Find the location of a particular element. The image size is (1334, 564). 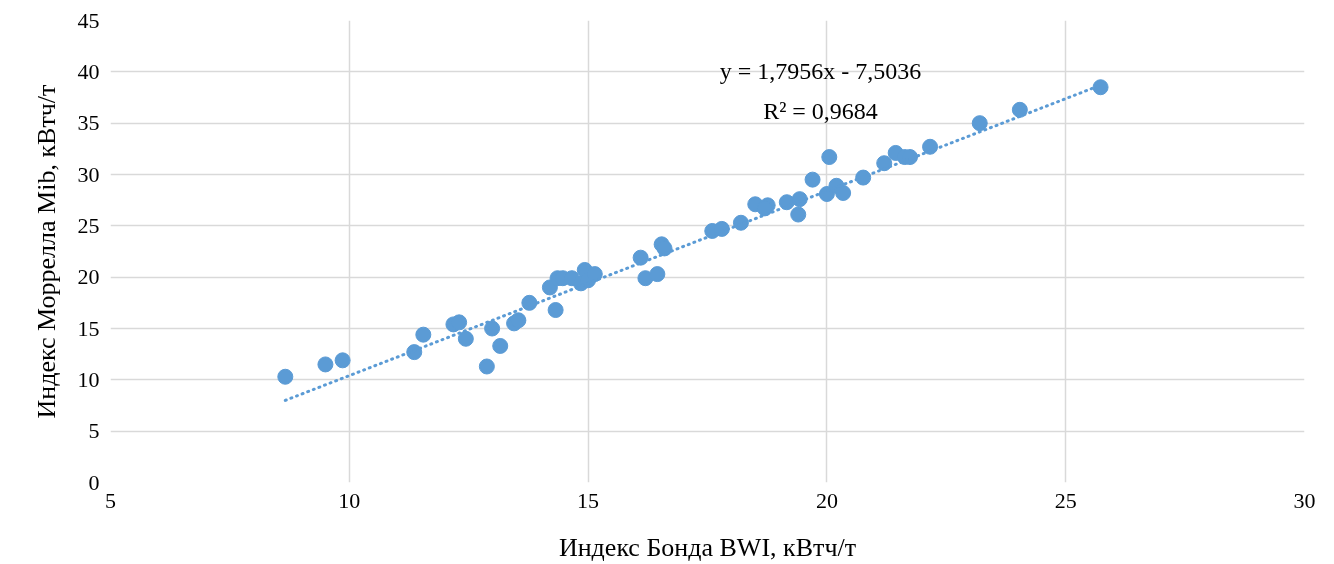

y-tick-label: 20 is located at coordinates (88, 277).